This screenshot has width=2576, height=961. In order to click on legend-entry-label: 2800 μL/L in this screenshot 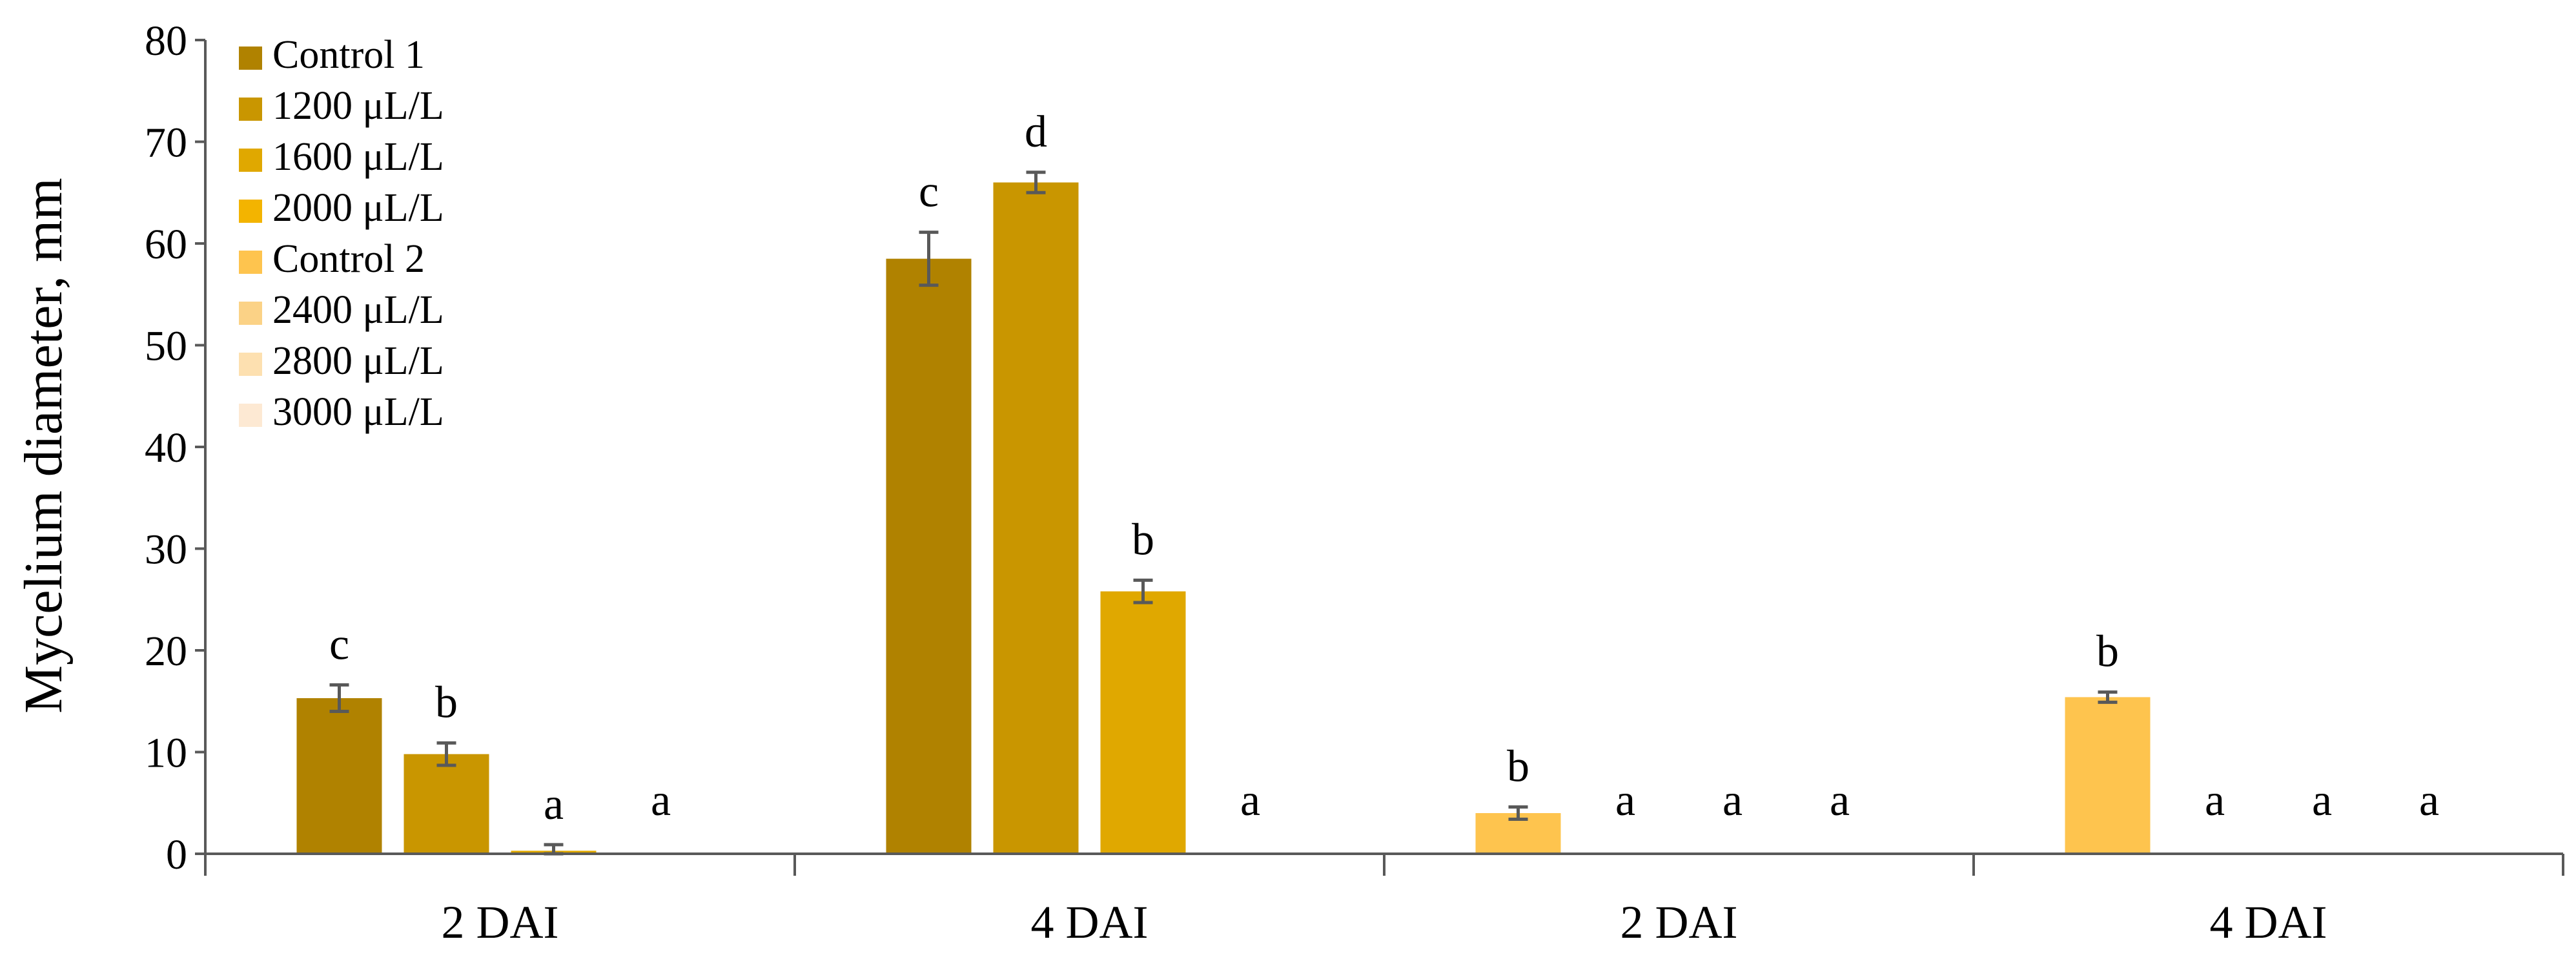, I will do `click(358, 361)`.